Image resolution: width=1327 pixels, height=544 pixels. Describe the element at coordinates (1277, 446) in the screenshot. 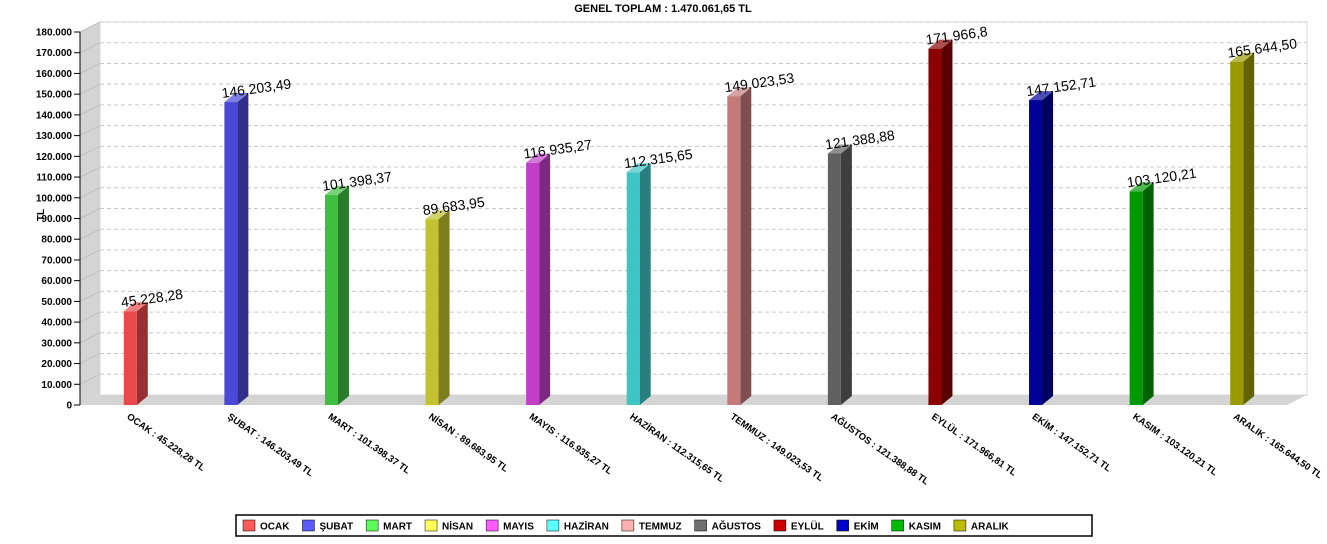

I see `x-tick-label: ARALIK : 165.644,50 TL` at that location.